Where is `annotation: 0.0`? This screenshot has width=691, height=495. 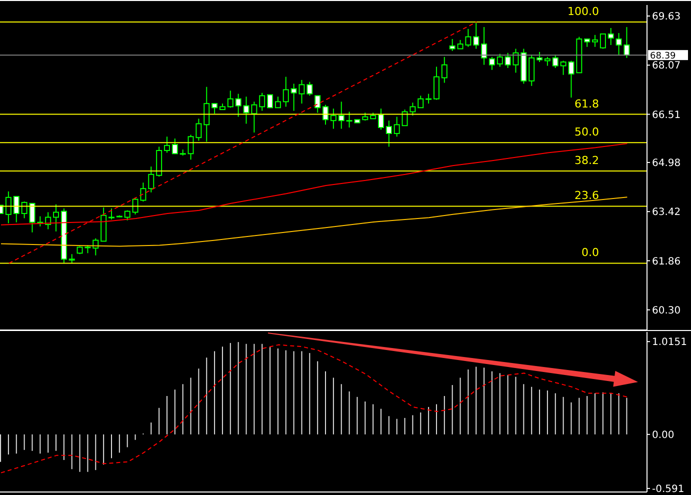 annotation: 0.0 is located at coordinates (590, 253).